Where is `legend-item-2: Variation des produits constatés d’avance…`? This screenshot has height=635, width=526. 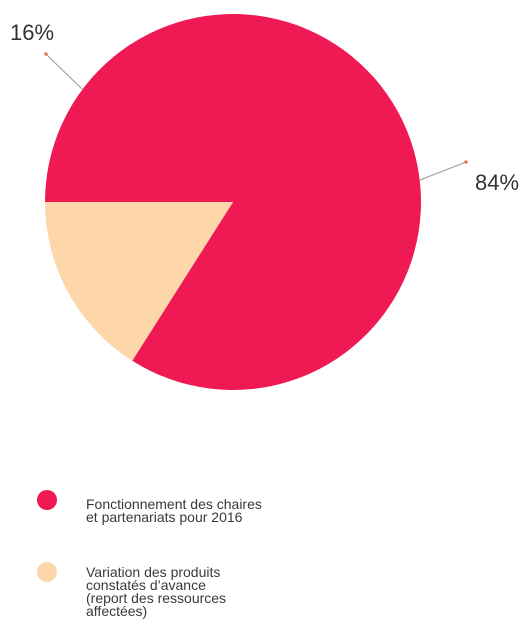 legend-item-2: Variation des produits constatés d’avance… is located at coordinates (131, 590).